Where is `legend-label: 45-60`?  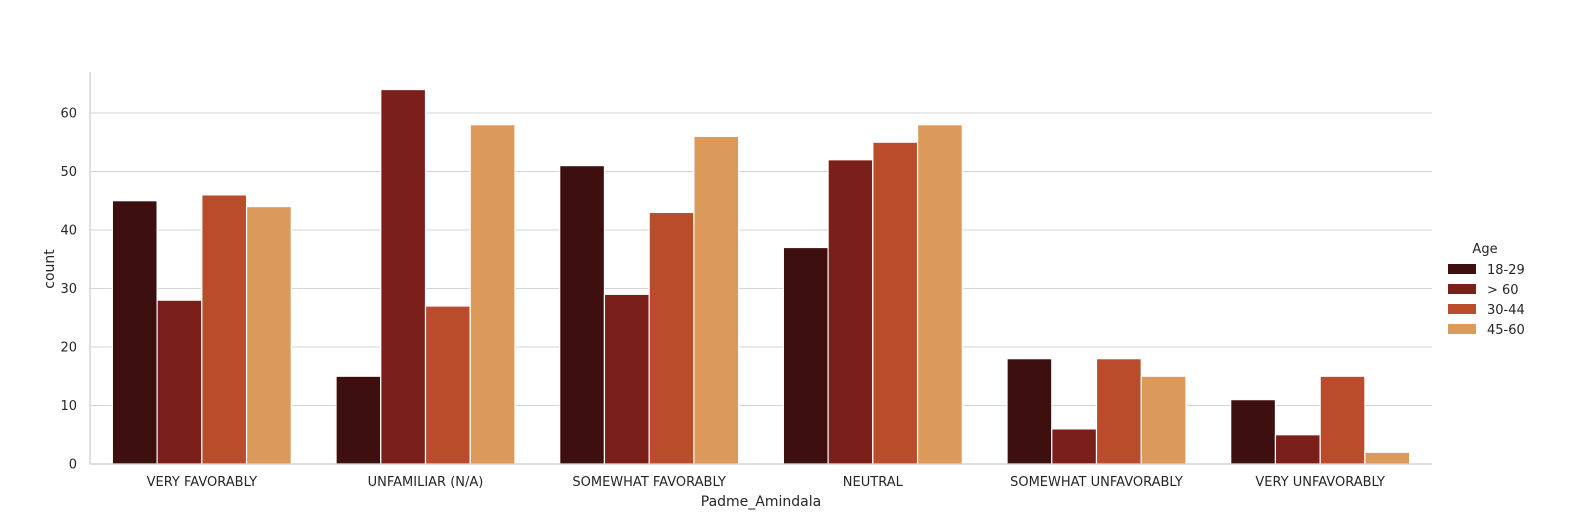
legend-label: 45-60 is located at coordinates (1506, 330).